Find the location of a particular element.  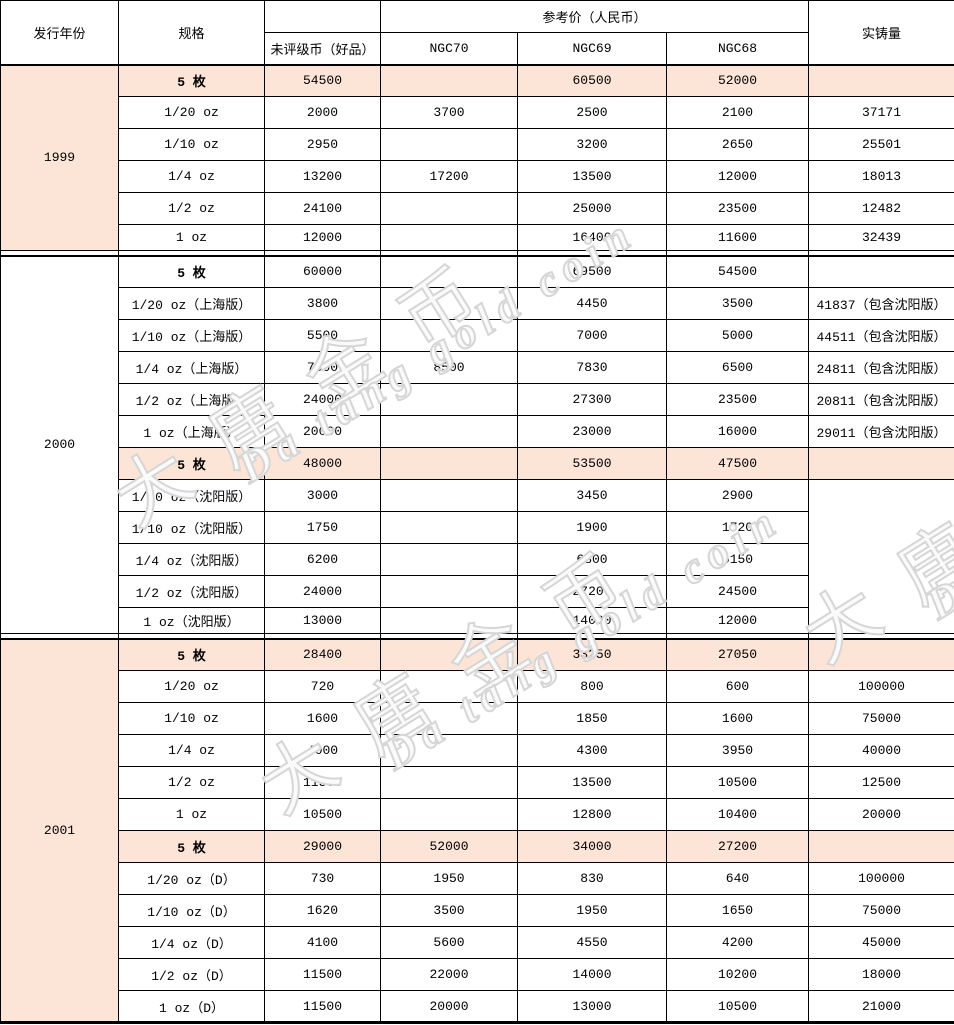

ungraded-price-cell: 1750 is located at coordinates (322, 527).